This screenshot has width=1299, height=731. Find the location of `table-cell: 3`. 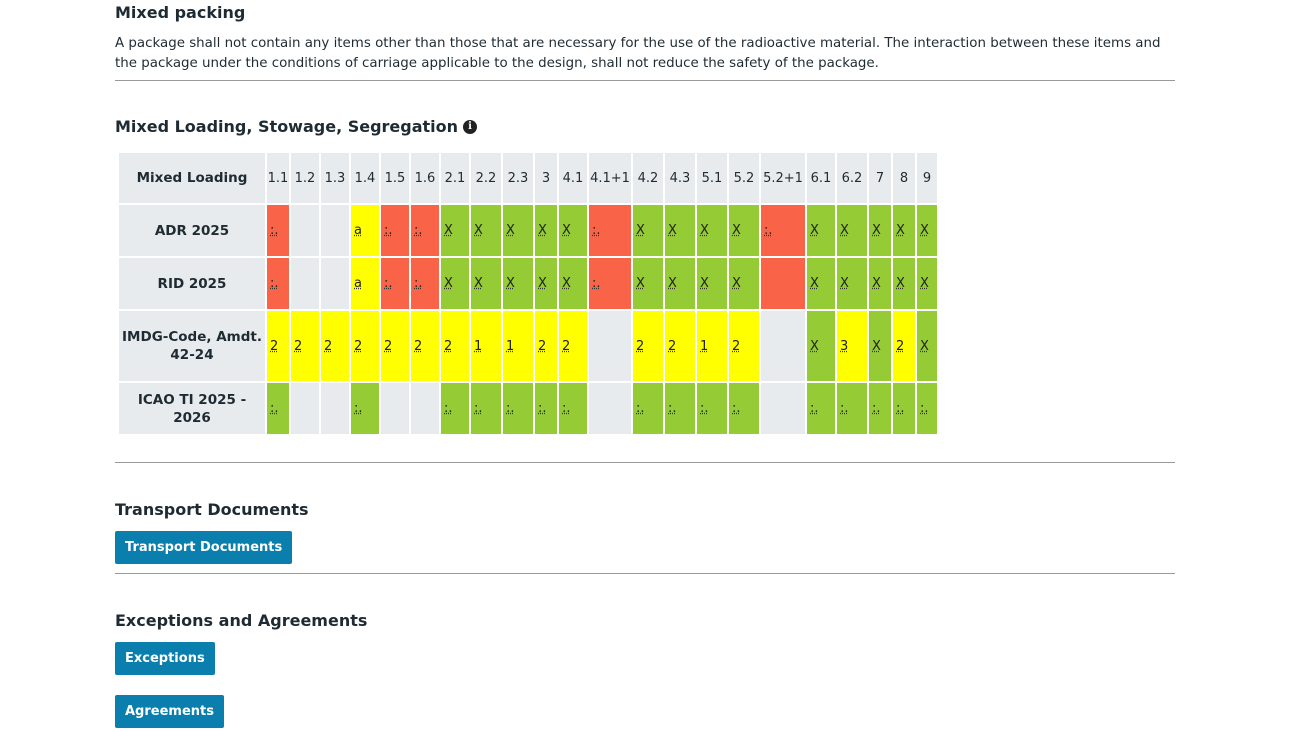

table-cell: 3 is located at coordinates (852, 346).